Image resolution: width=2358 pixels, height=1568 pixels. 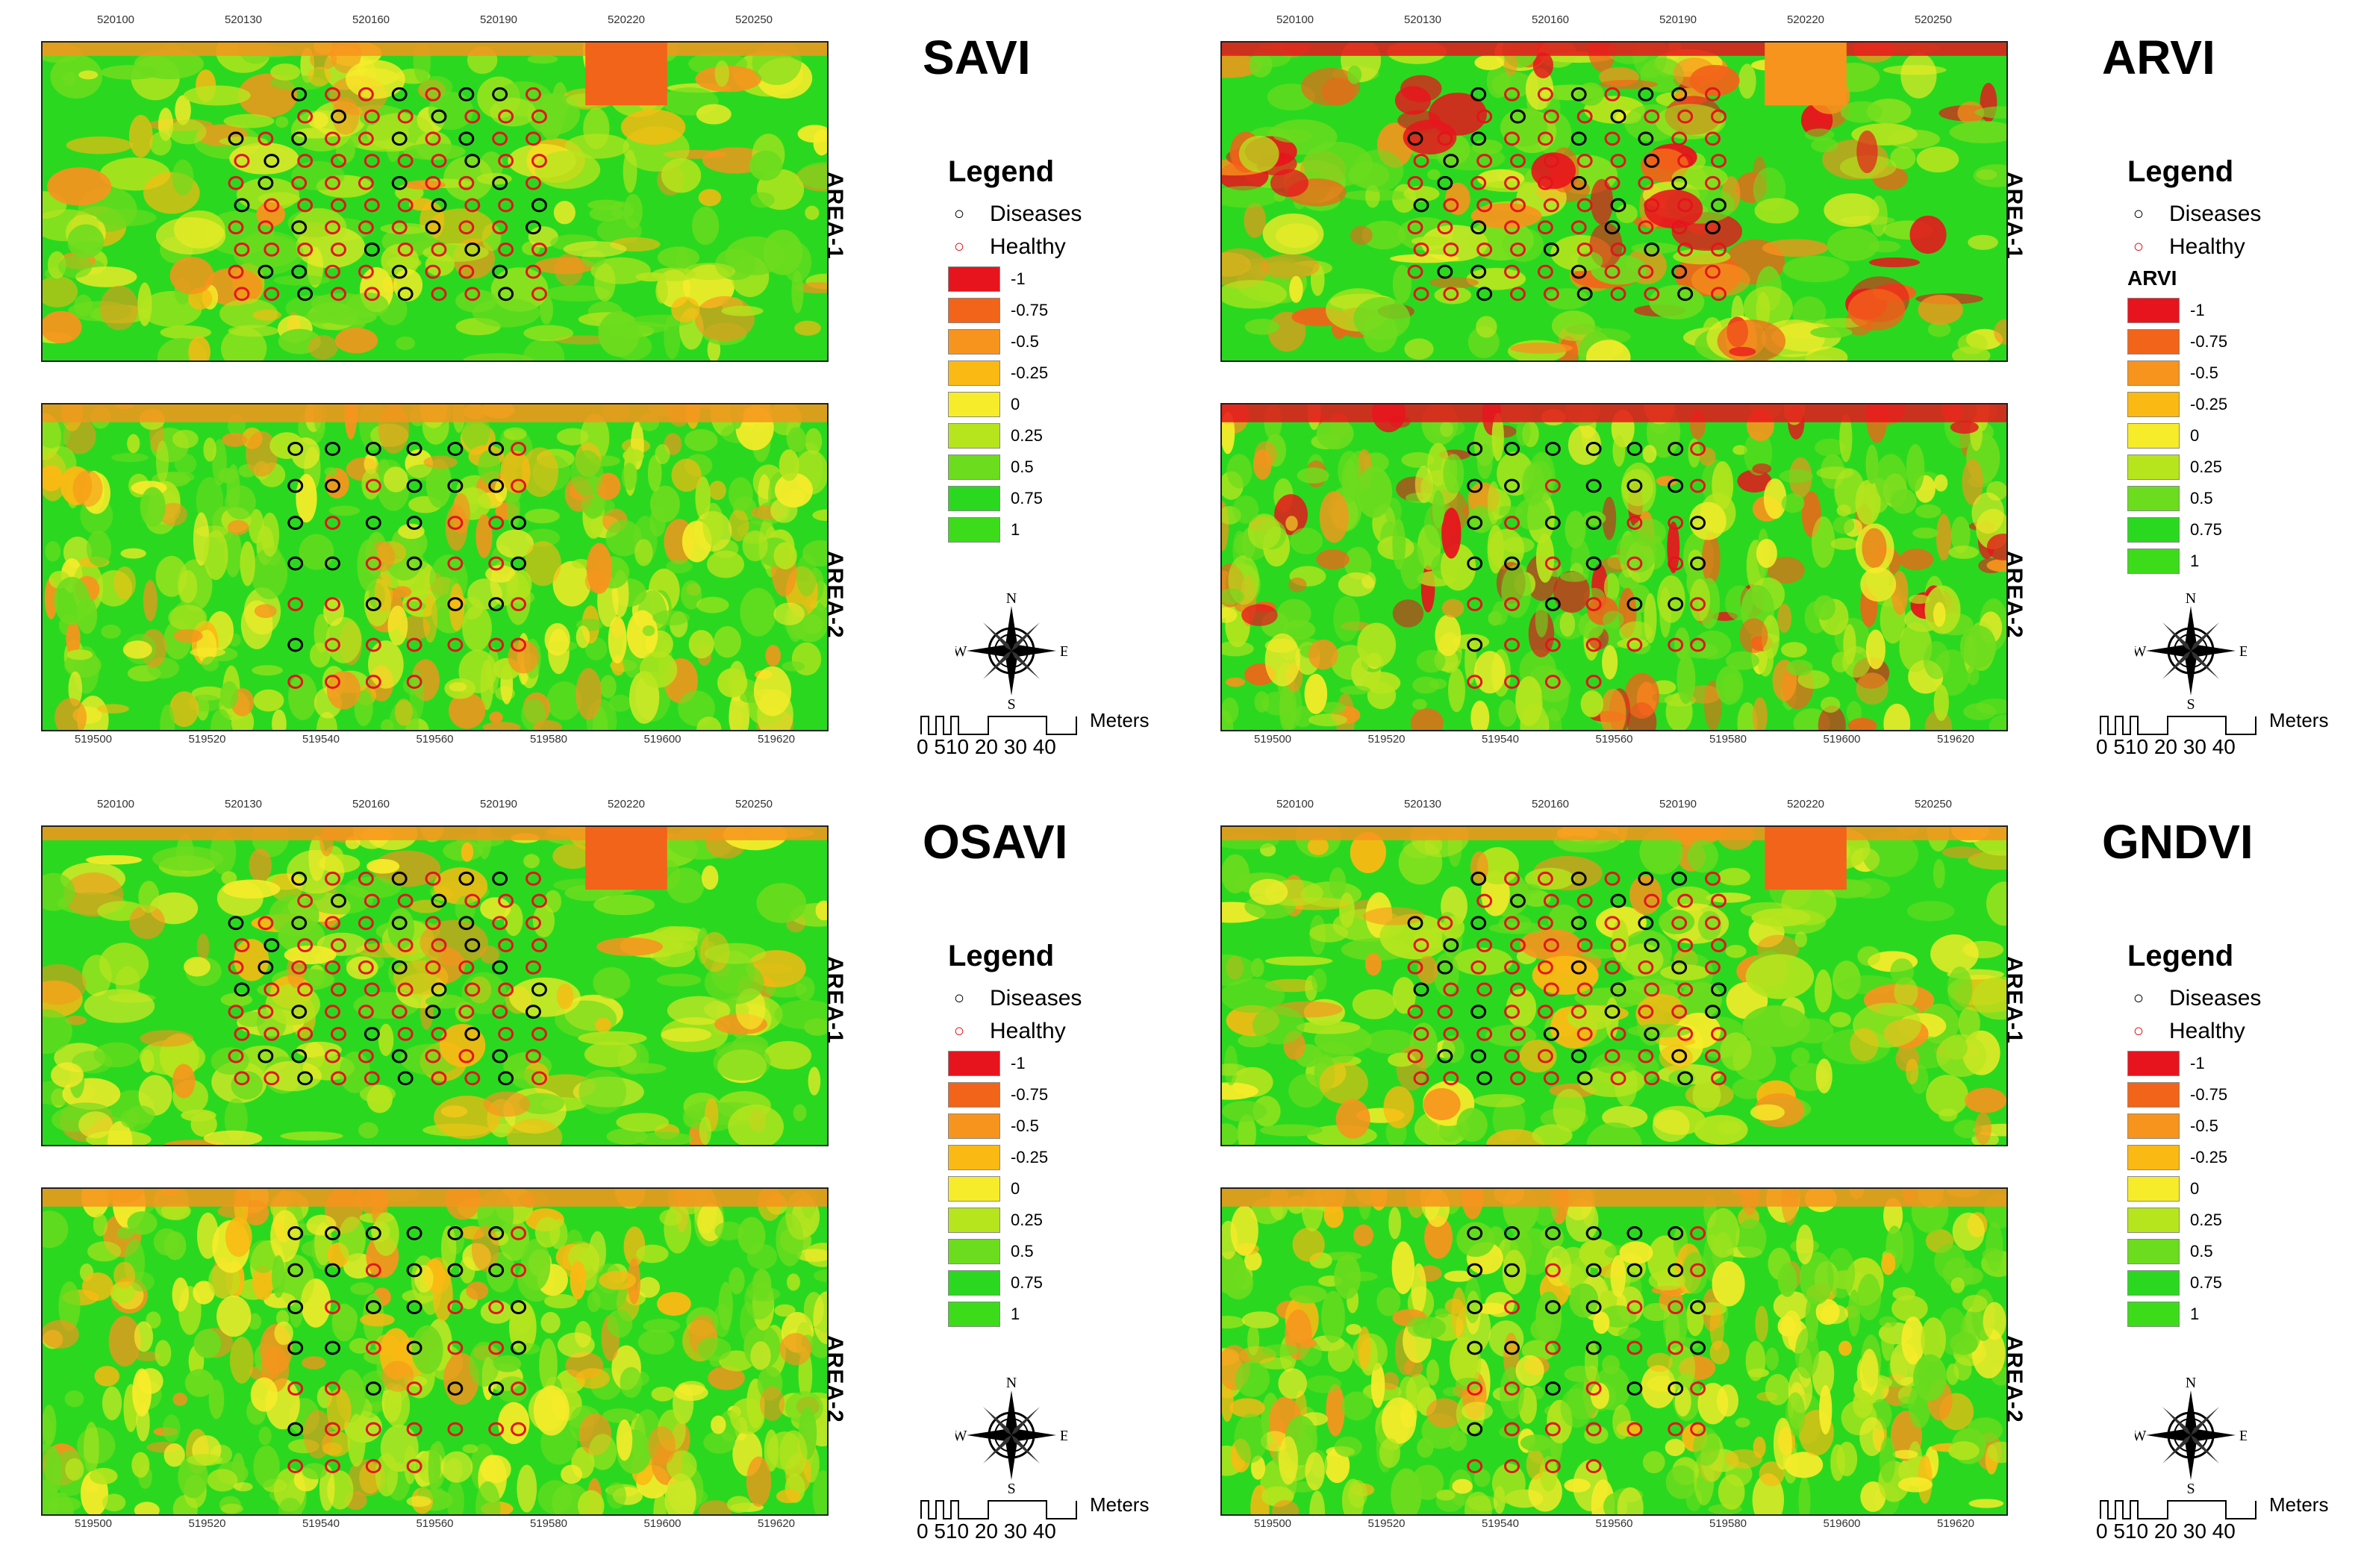 I want to click on area1-label: AREA-1, so click(x=2014, y=1000).